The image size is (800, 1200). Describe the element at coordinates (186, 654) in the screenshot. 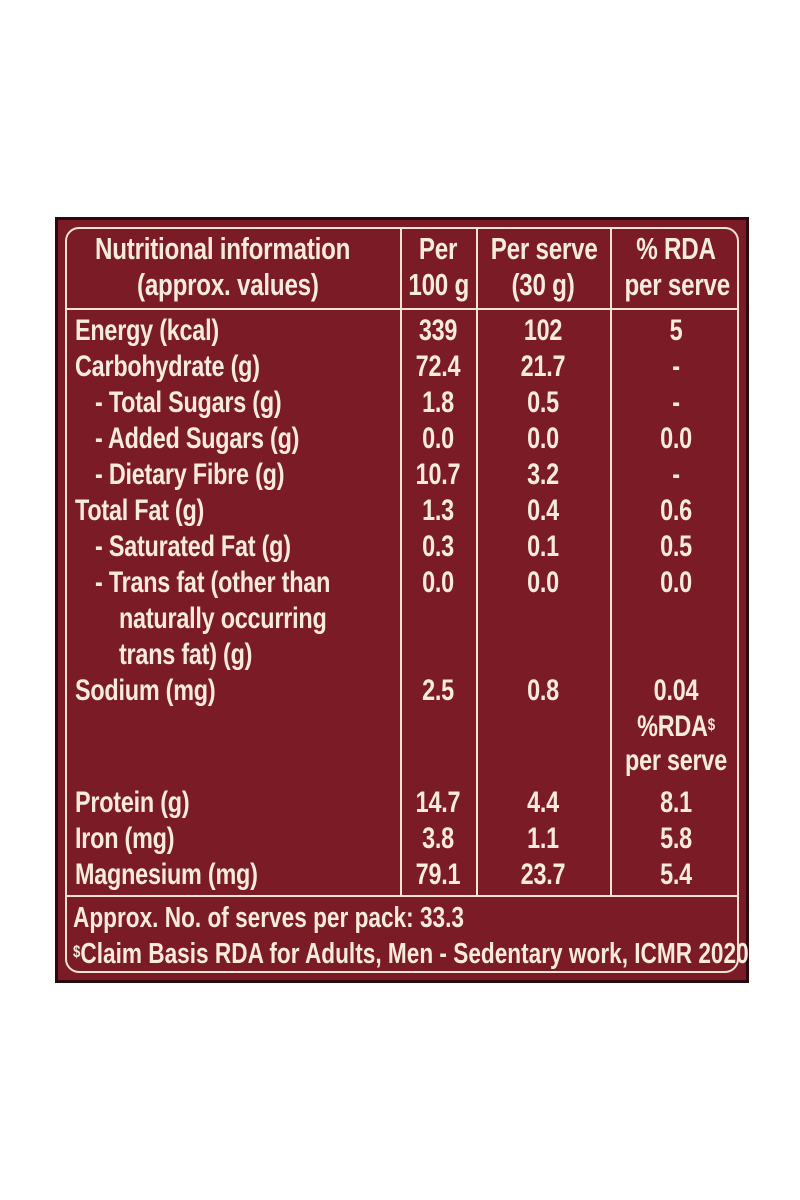

I see `row-label-continued: trans fat) (g)` at that location.